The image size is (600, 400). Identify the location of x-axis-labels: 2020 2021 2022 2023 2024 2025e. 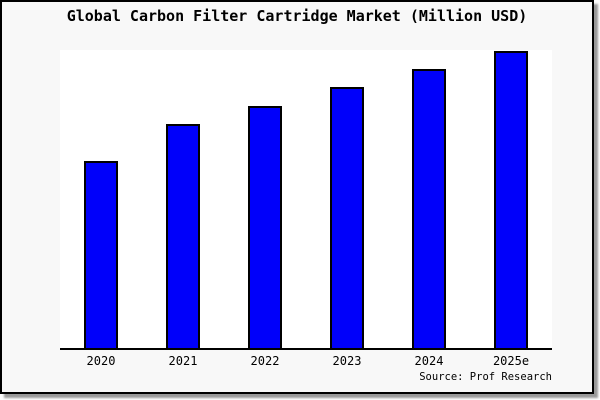
(306, 362).